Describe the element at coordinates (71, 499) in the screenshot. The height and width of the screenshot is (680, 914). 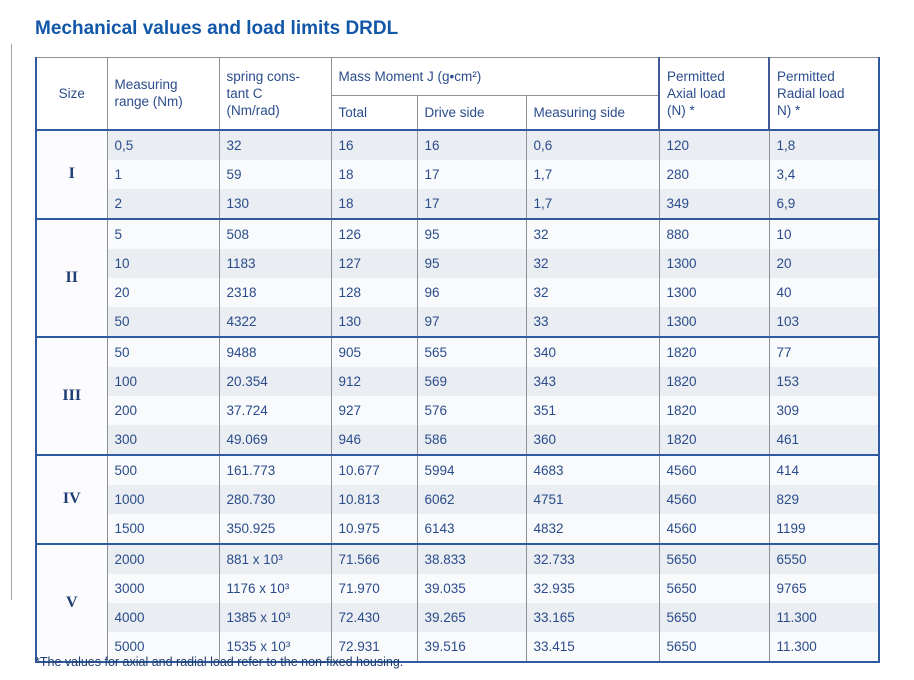
I see `size-cell: IV` at that location.